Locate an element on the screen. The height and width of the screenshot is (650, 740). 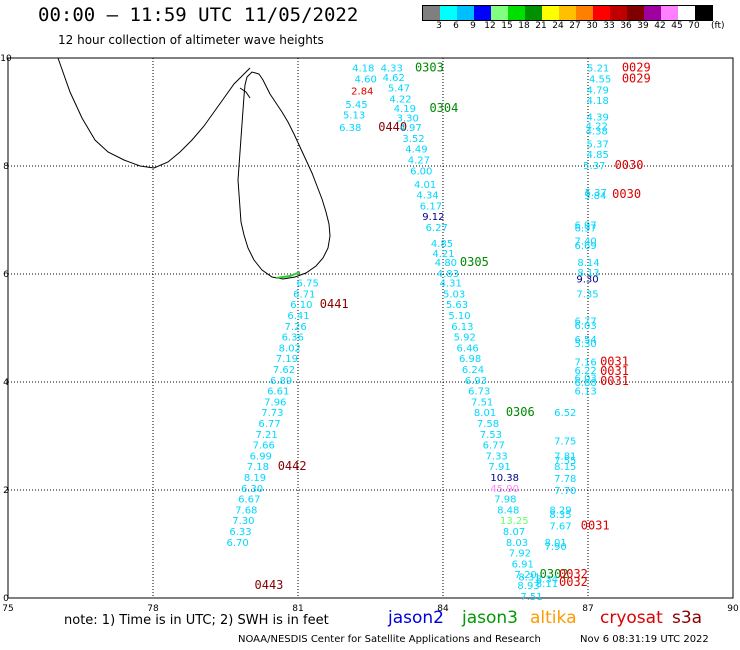
wave-height-label: 6.24 is located at coordinates (473, 370).